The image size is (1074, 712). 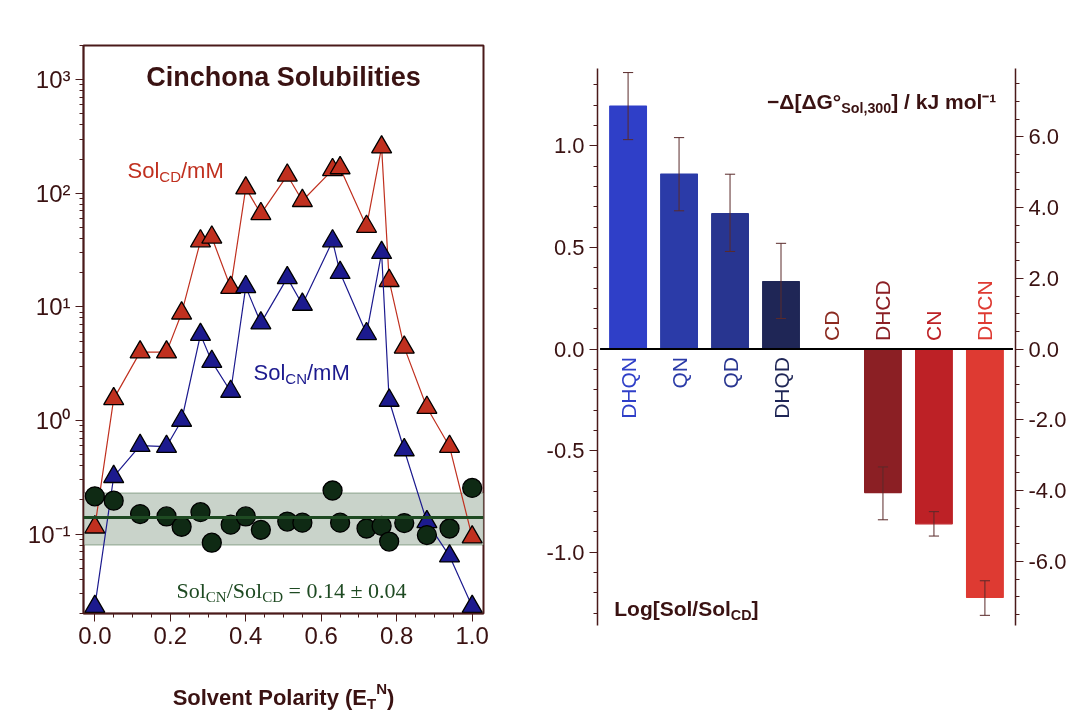 I want to click on y-tick-label: 10³, so click(x=53, y=80).